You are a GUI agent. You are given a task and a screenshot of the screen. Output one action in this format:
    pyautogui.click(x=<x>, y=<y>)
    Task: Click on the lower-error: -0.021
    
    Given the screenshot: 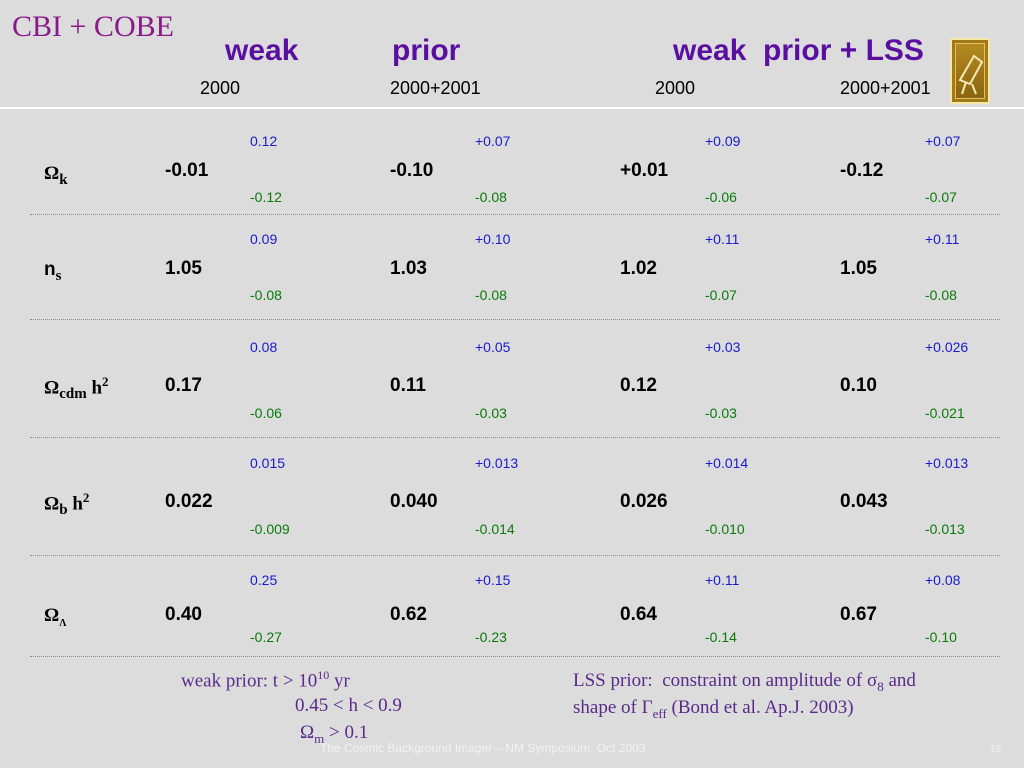 What is the action you would take?
    pyautogui.click(x=945, y=413)
    